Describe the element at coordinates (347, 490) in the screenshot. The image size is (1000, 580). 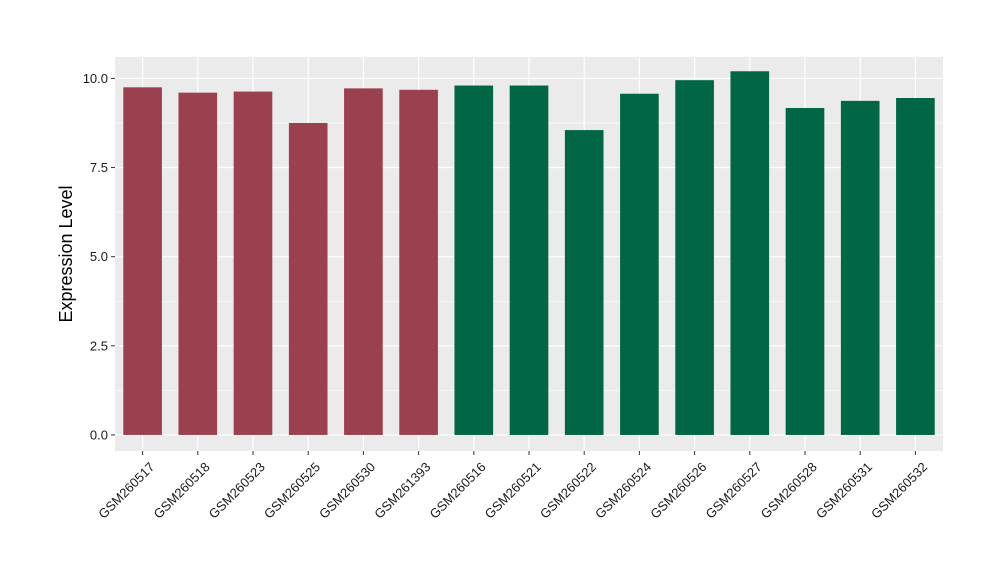
I see `x-tick-label: GSM260530` at that location.